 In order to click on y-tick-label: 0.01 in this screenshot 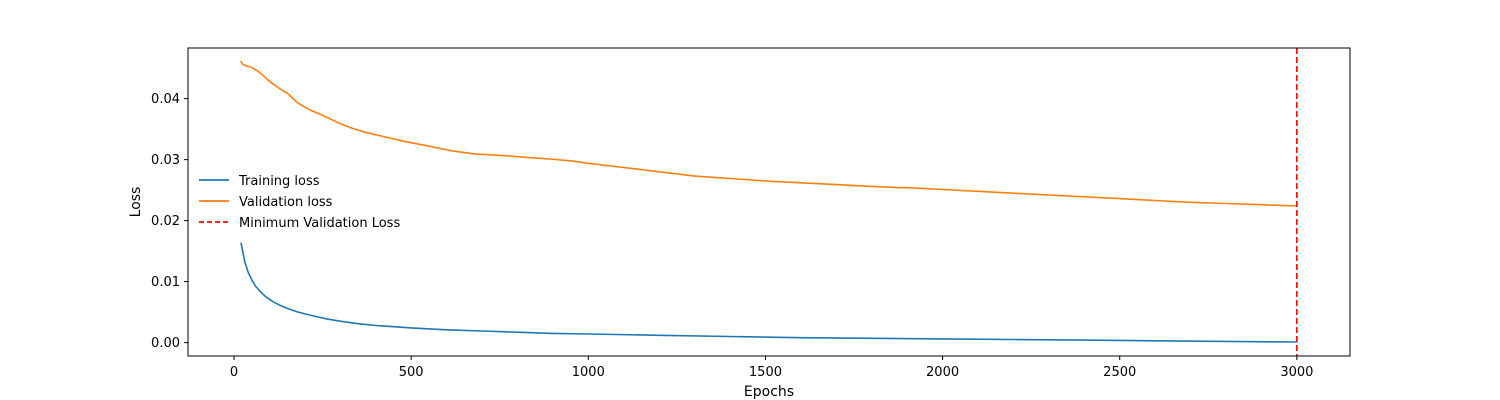, I will do `click(165, 282)`.